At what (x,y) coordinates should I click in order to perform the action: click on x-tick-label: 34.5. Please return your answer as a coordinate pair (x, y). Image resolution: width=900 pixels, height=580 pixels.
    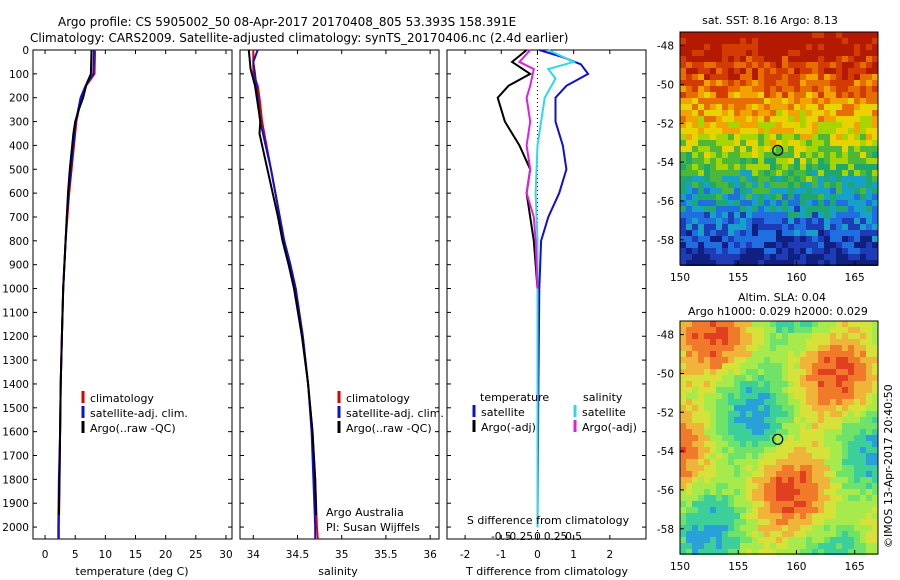
    Looking at the image, I should click on (297, 555).